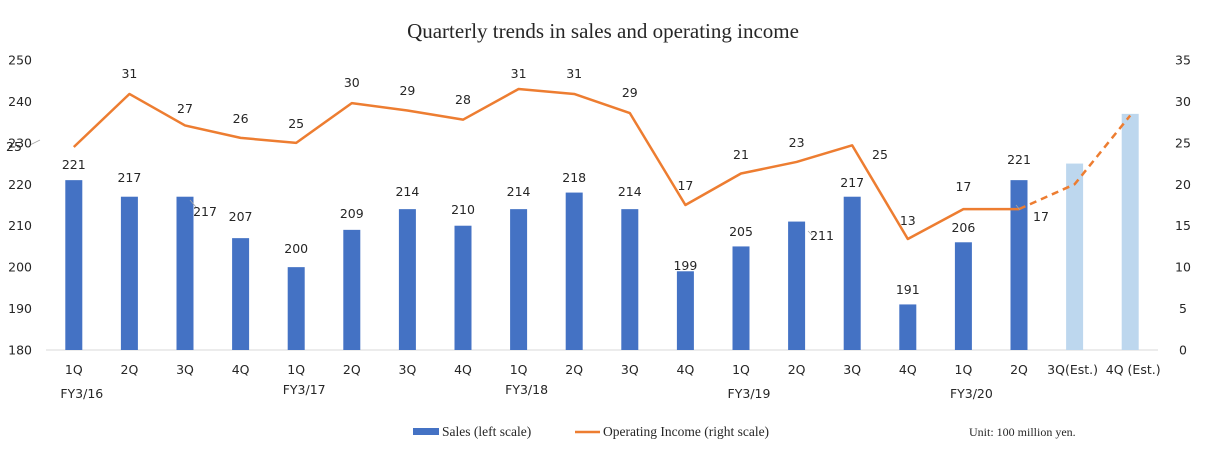  I want to click on y-left-tick: 210, so click(20, 225).